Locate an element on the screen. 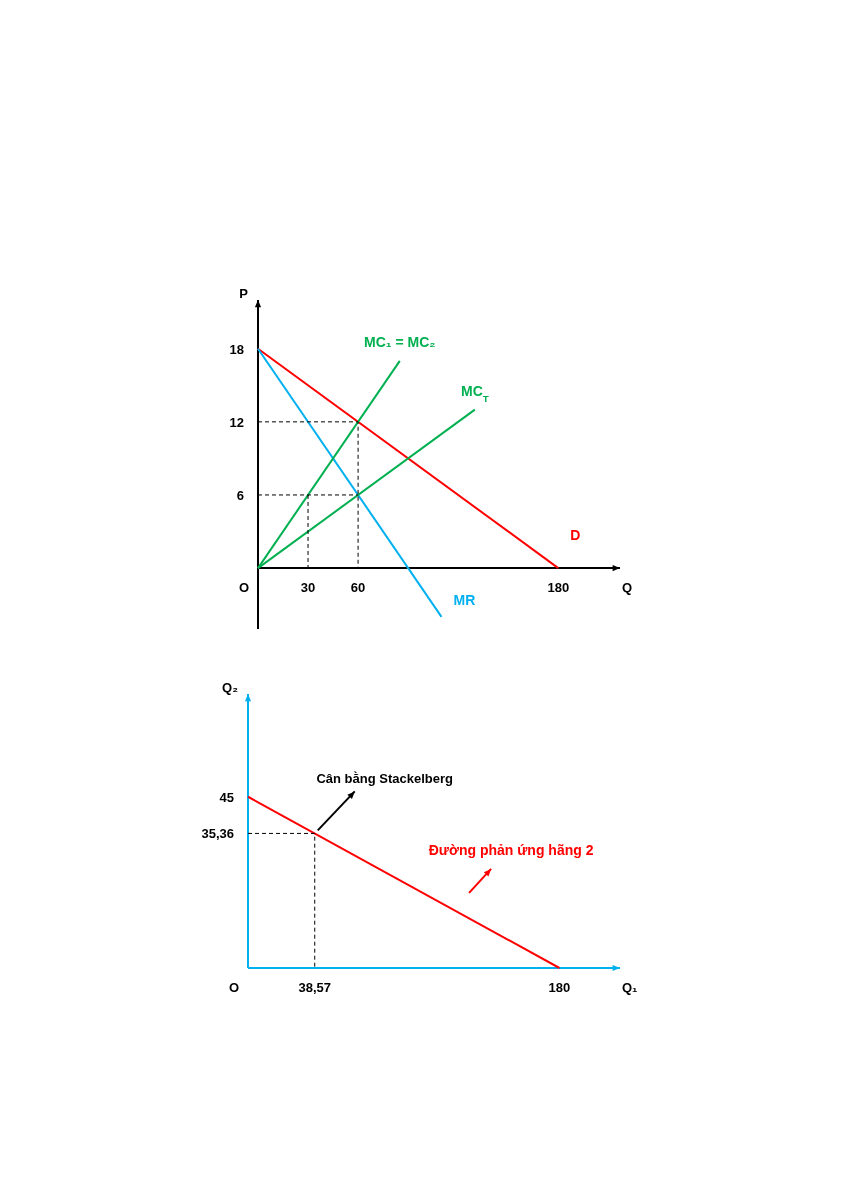 This screenshot has width=841, height=1191. y-axis-title: Q₂ is located at coordinates (230, 687).